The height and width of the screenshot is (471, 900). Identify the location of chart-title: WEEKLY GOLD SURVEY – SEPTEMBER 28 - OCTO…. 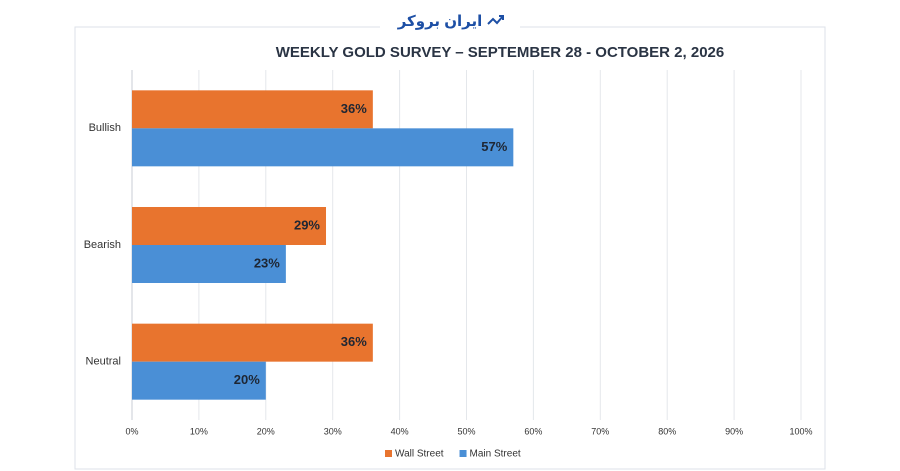
(500, 52).